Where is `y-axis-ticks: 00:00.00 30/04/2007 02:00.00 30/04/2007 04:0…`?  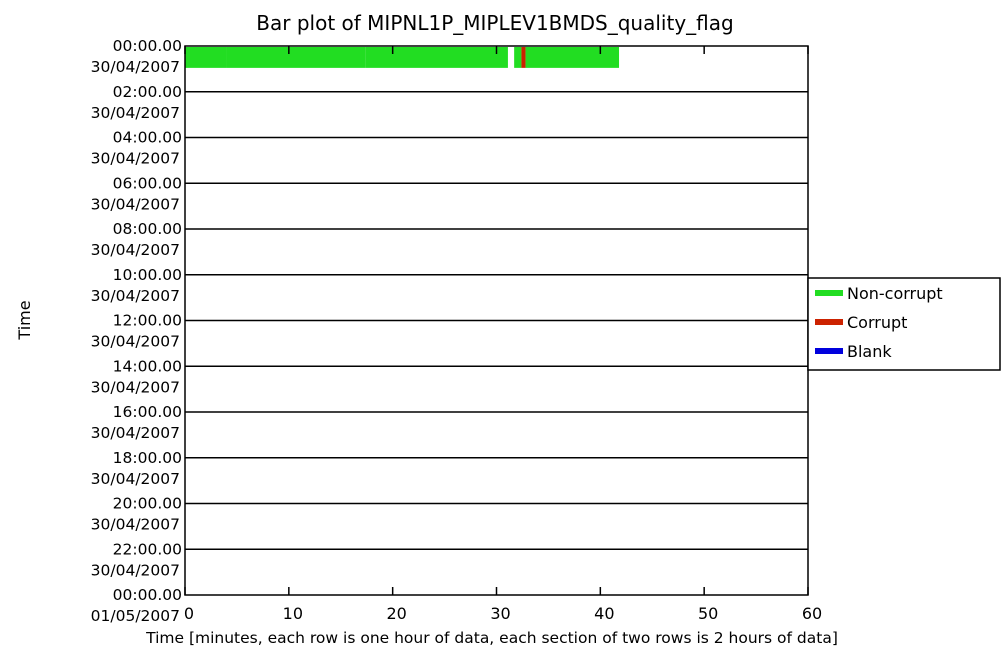 y-axis-ticks: 00:00.00 30/04/2007 02:00.00 30/04/2007 04:0… is located at coordinates (136, 331).